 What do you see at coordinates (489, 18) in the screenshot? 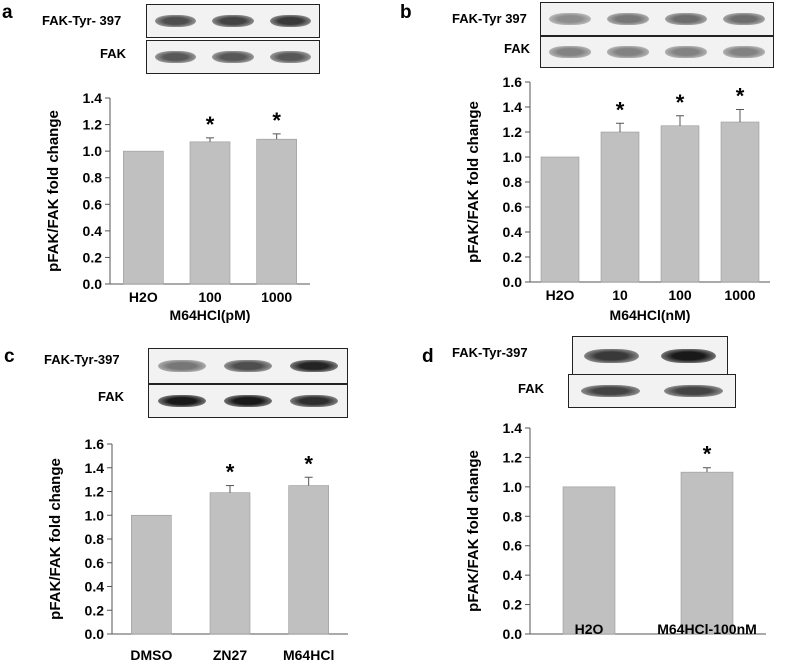
I see `blot-label: FAK-Tyr 397` at bounding box center [489, 18].